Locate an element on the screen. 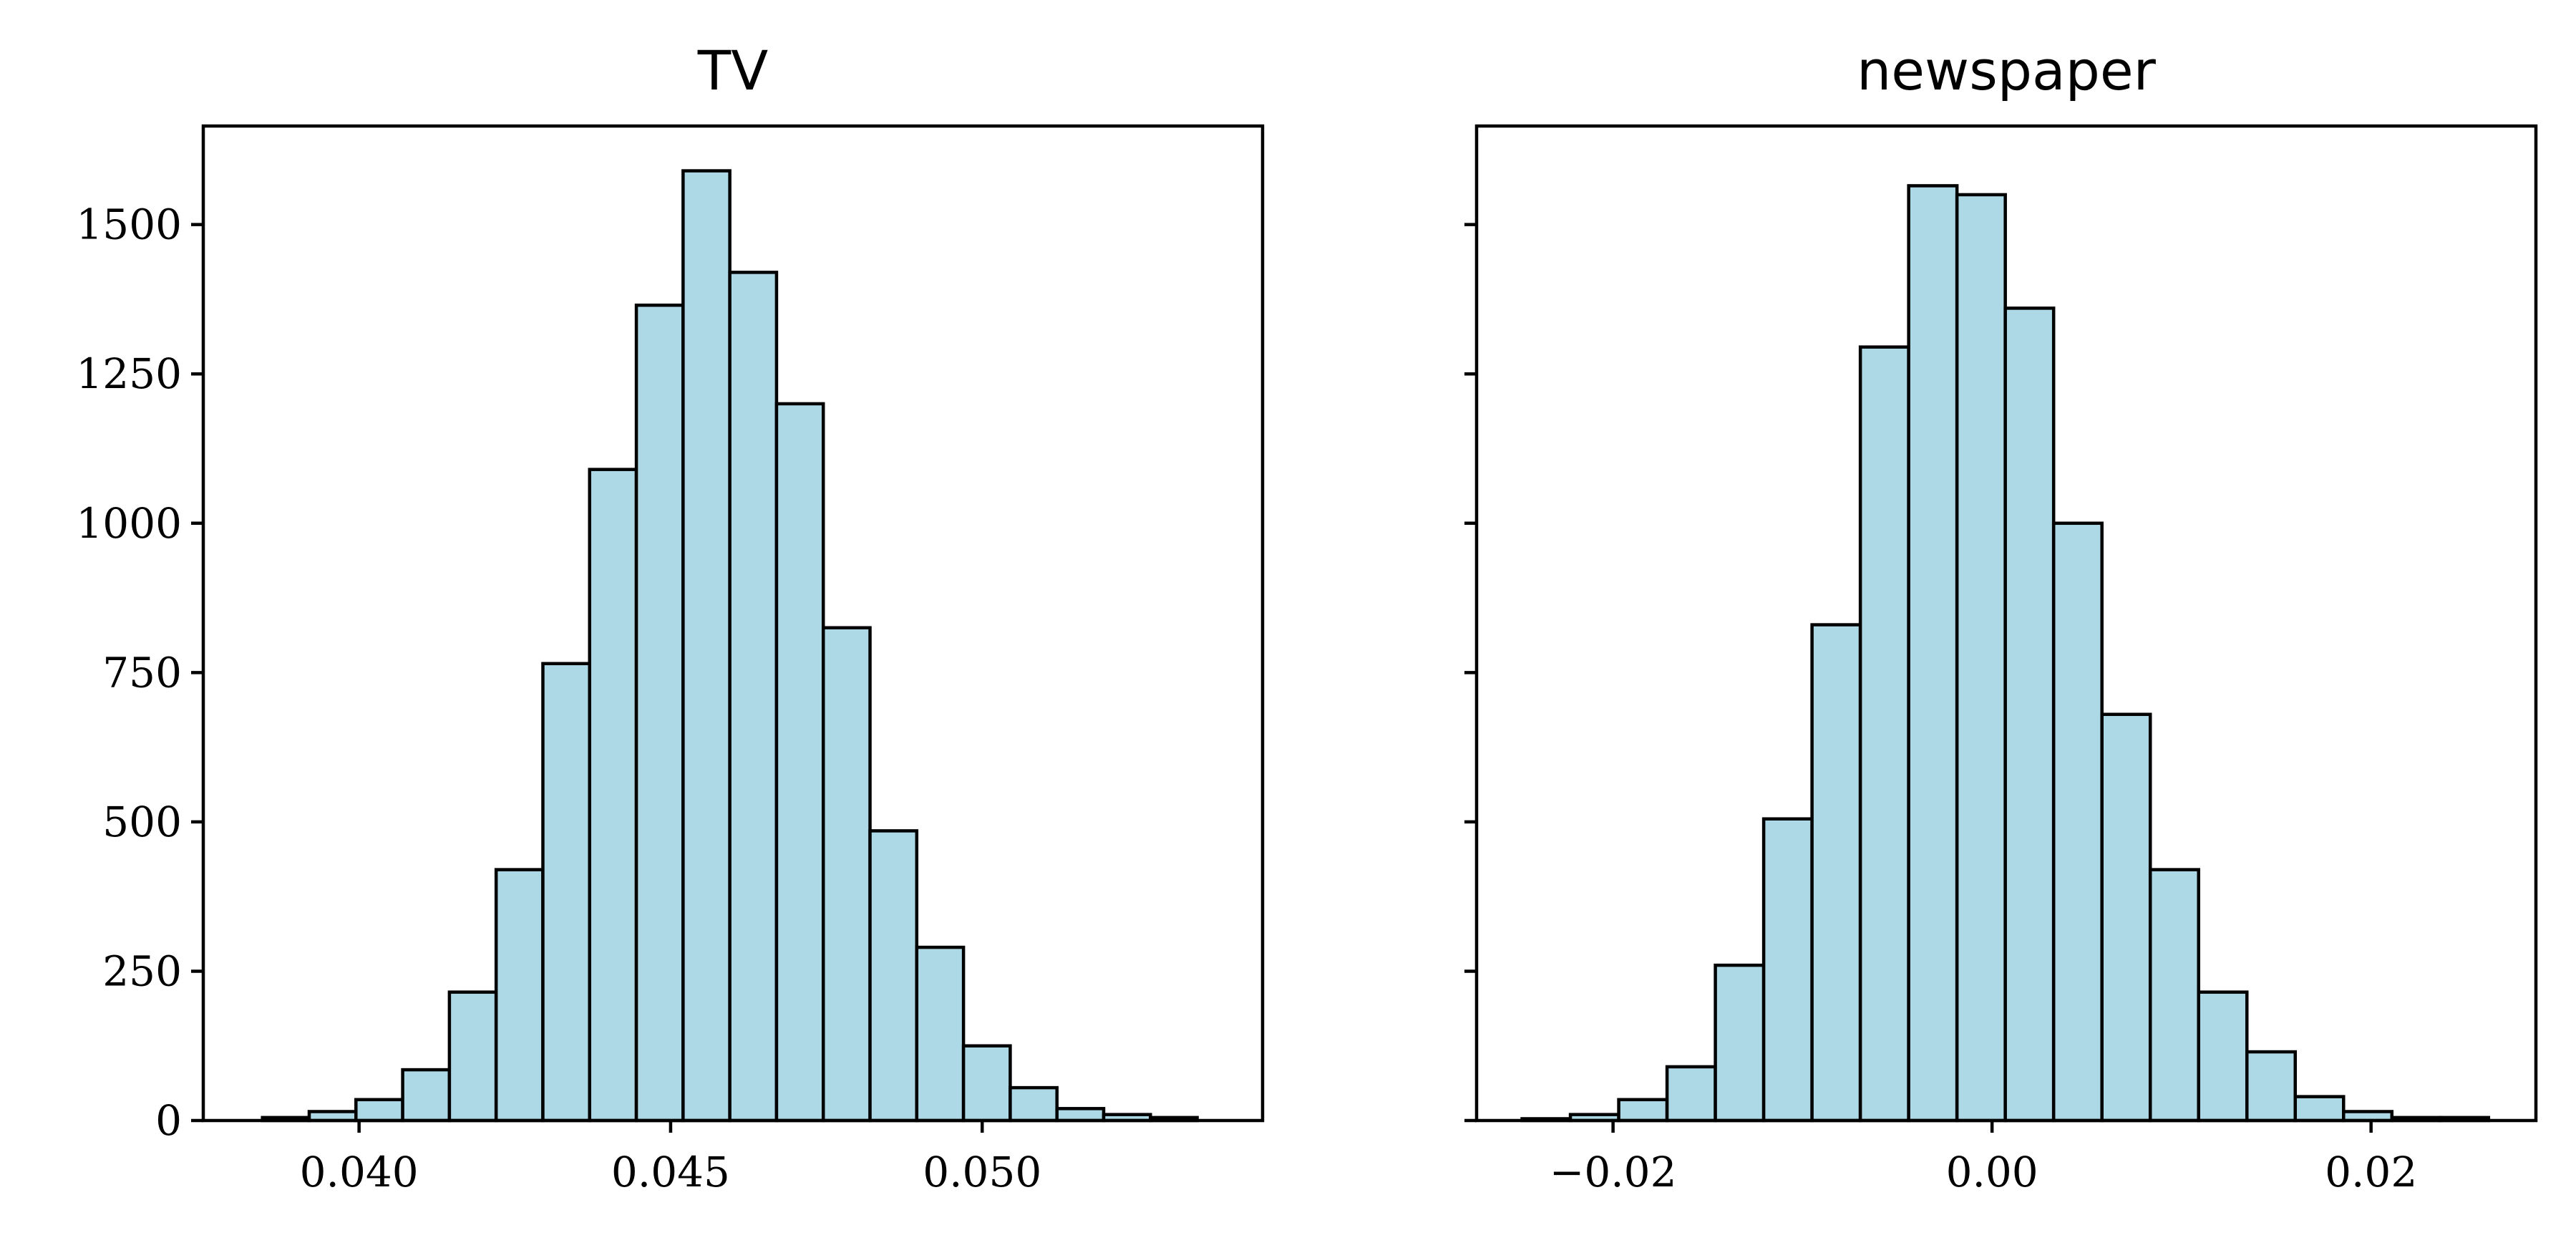 The height and width of the screenshot is (1258, 2576). tv-y-tick-label: 500 is located at coordinates (142, 822).